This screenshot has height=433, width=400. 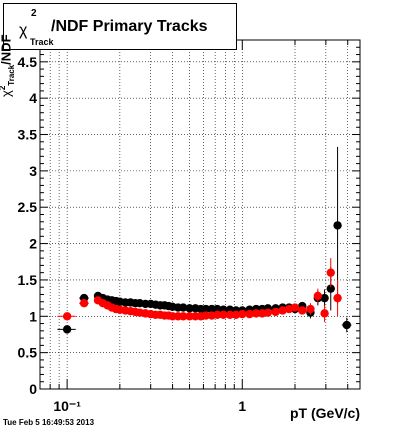 I want to click on y-tick-label: 1.5, so click(x=28, y=280).